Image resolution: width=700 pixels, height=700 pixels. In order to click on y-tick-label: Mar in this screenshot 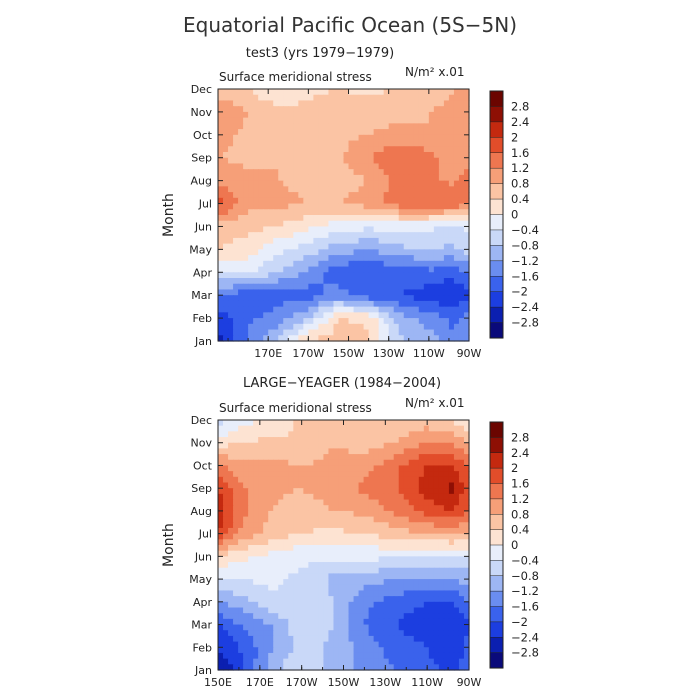, I will do `click(201, 625)`.